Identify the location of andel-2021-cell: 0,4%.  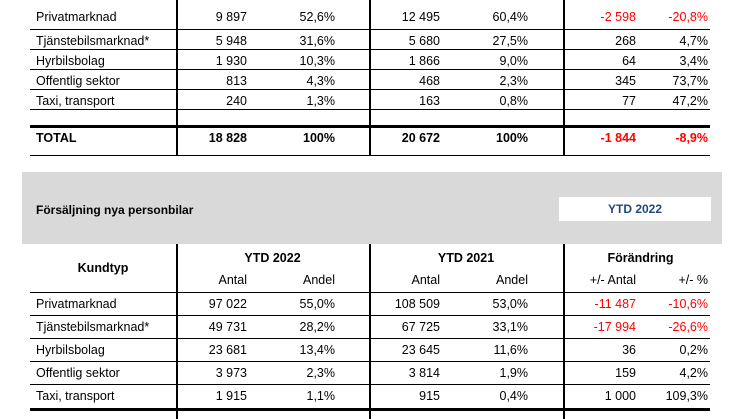
(514, 396).